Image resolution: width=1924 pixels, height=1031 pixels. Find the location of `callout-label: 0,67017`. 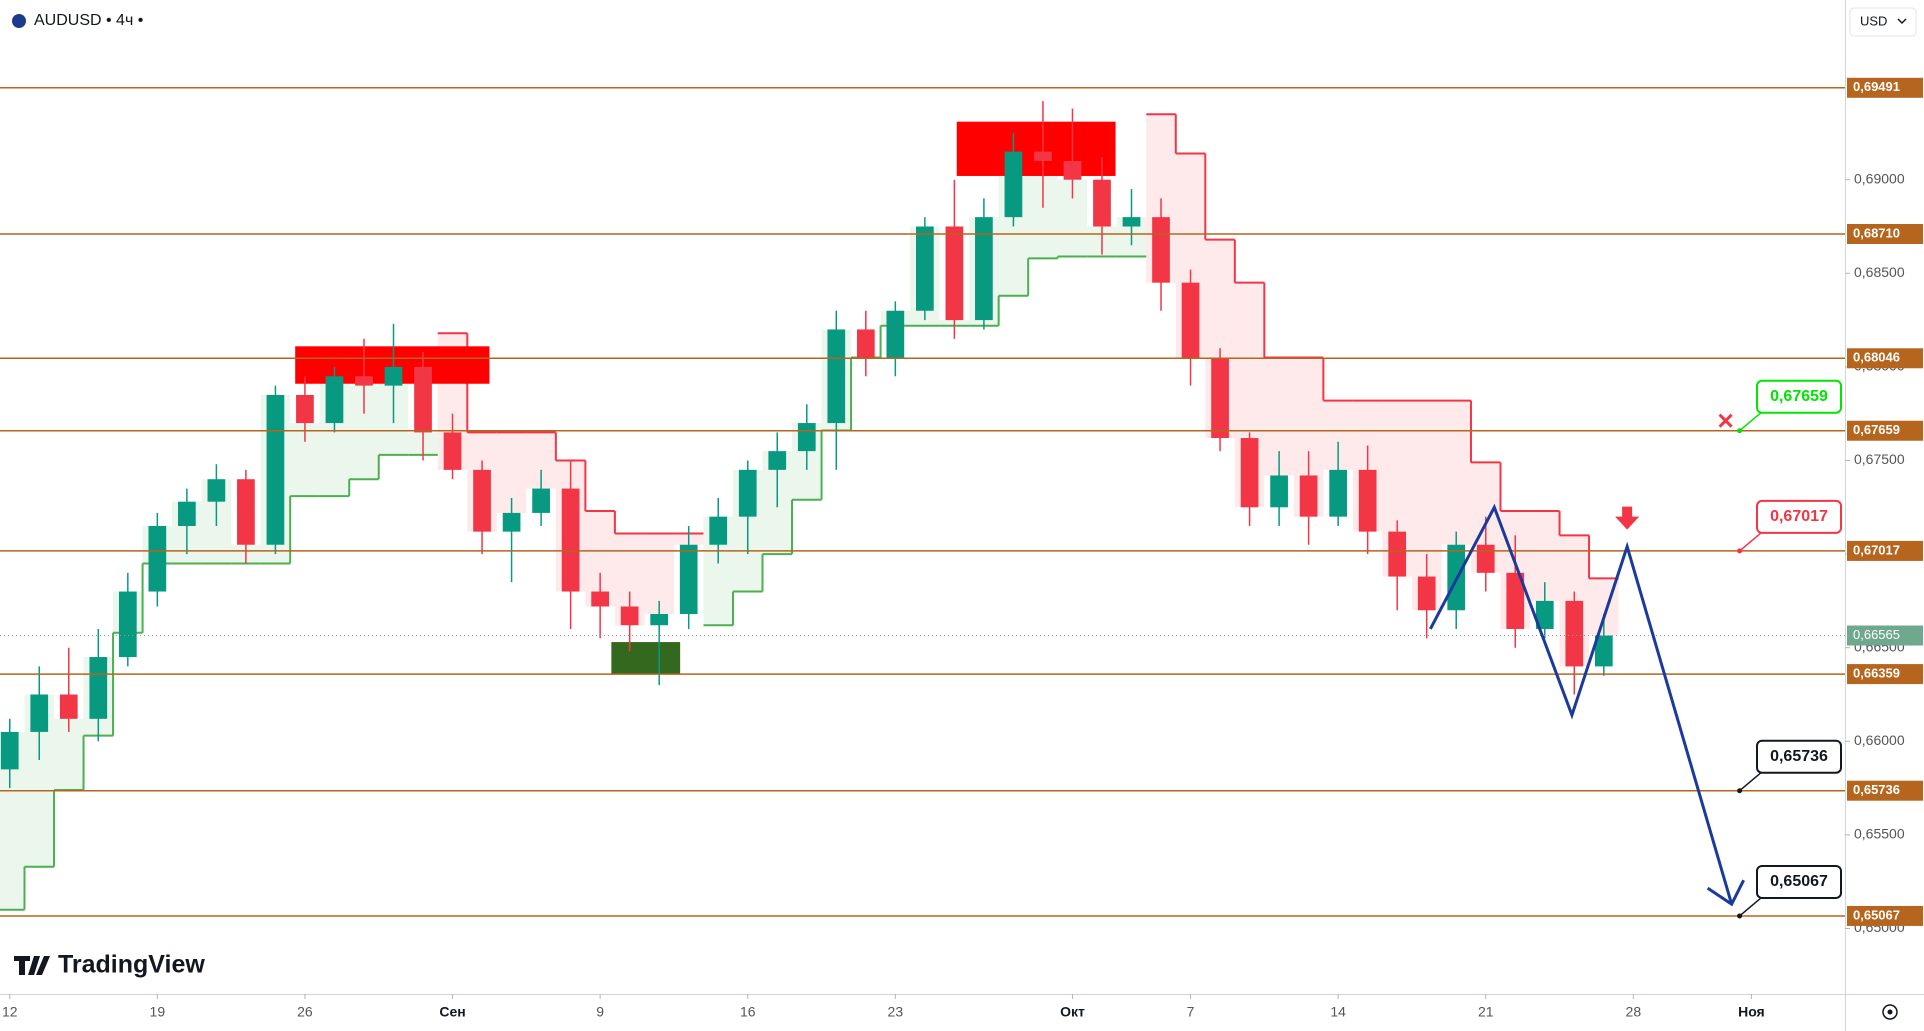

callout-label: 0,67017 is located at coordinates (1799, 516).